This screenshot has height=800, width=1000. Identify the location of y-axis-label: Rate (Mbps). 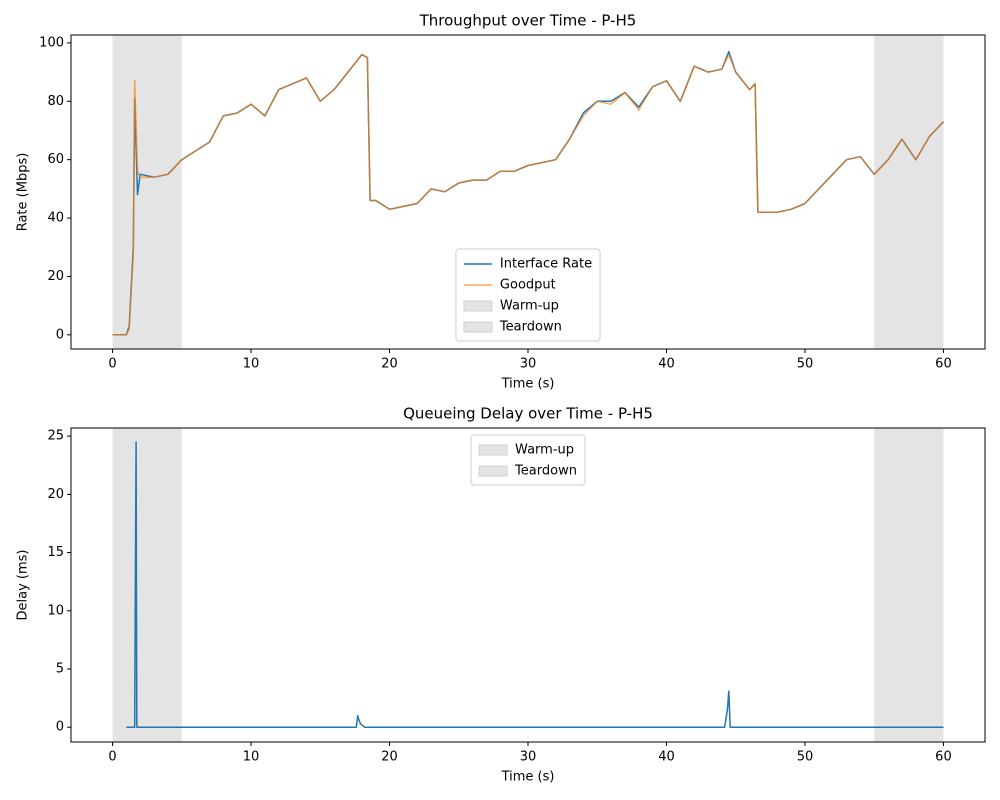
(23, 192).